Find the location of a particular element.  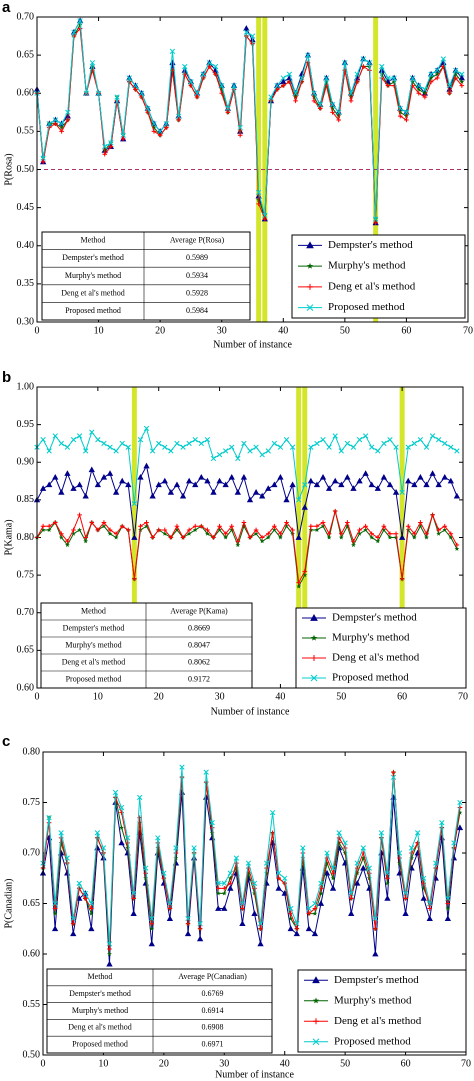

x-tick-label: 30 is located at coordinates (222, 330).